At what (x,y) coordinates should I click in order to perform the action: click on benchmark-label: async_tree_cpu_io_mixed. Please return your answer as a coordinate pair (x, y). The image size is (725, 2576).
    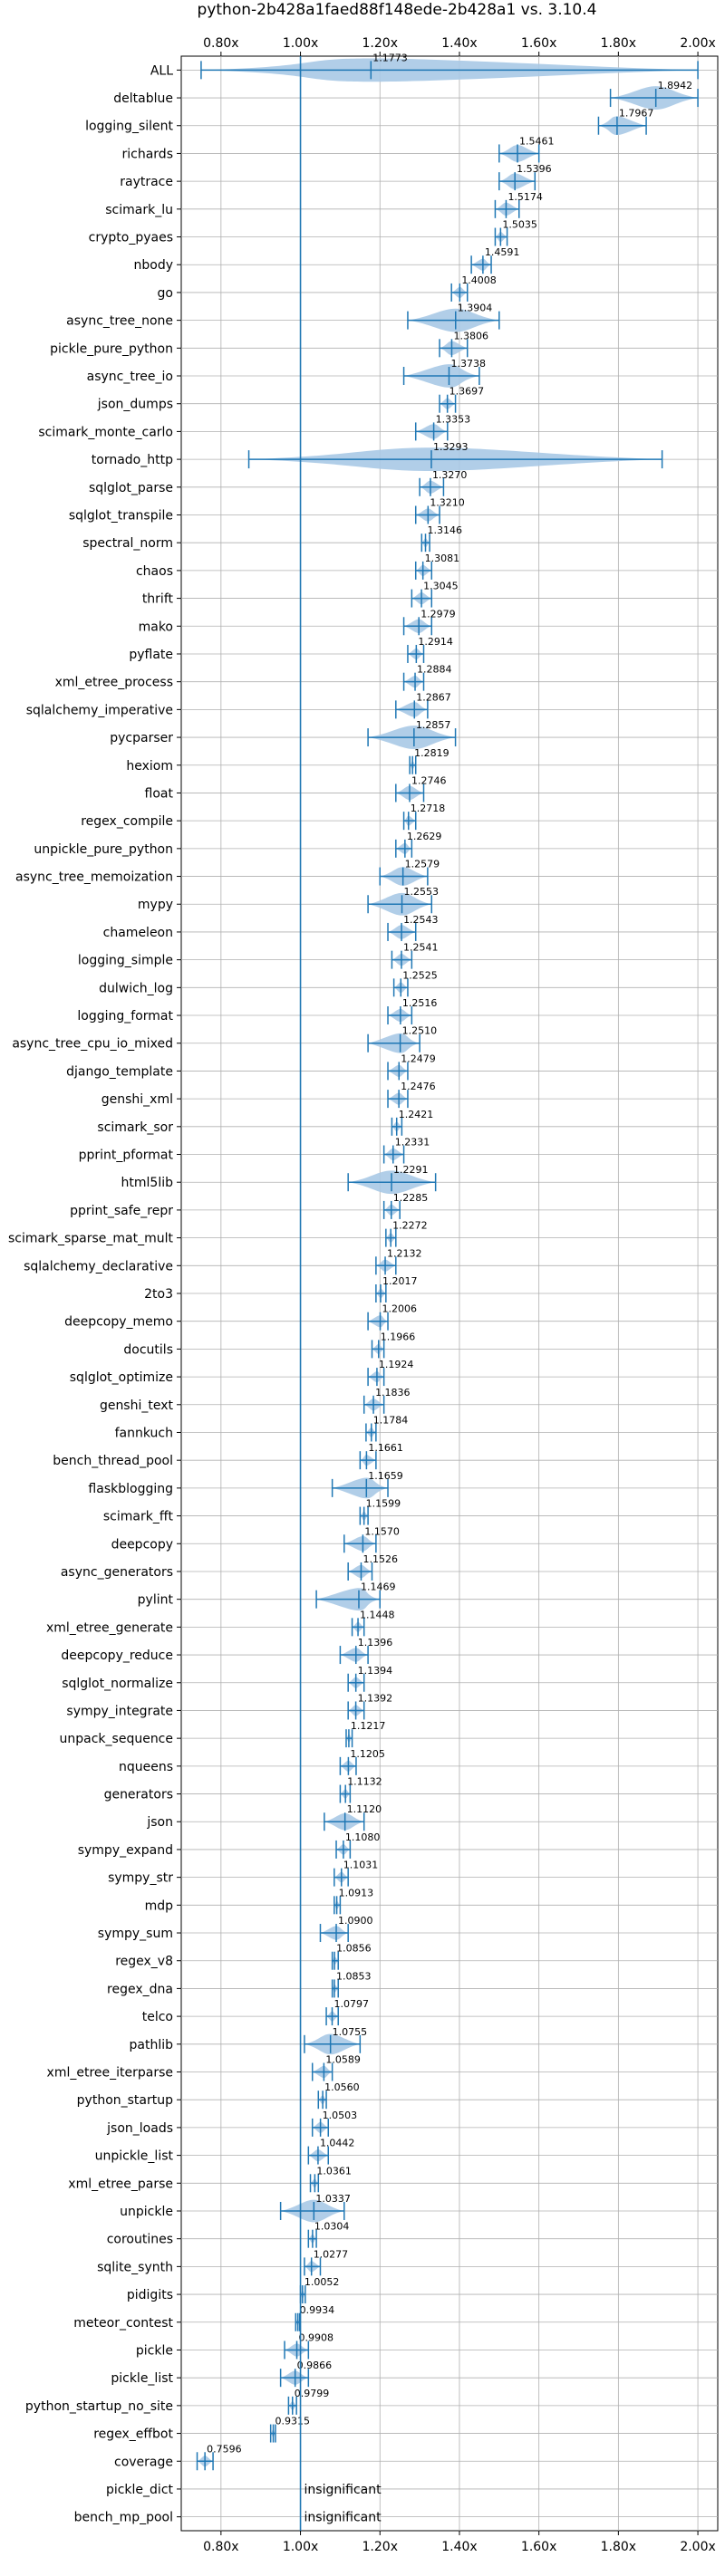
    Looking at the image, I should click on (92, 1044).